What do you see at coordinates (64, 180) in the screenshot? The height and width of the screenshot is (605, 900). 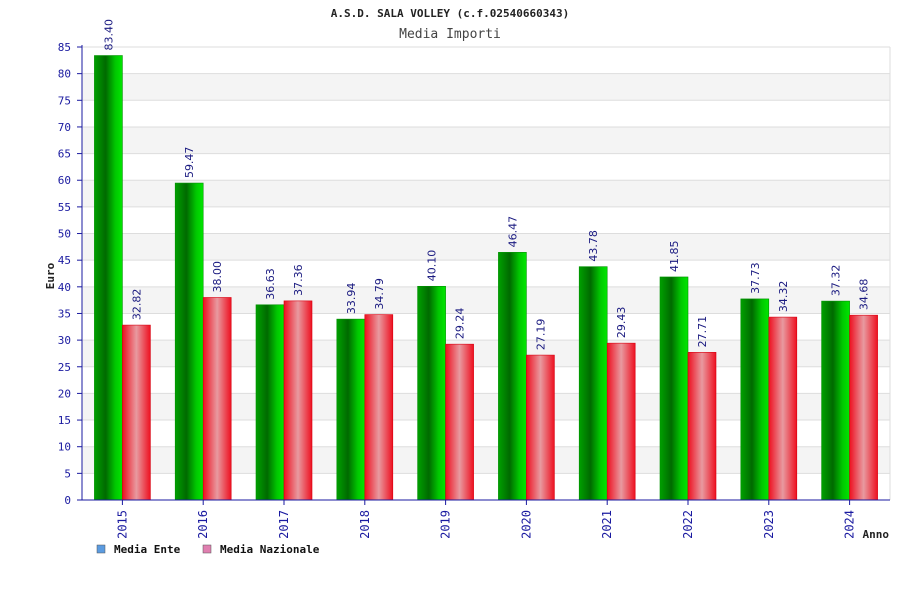 I see `y-tick-label: 60` at bounding box center [64, 180].